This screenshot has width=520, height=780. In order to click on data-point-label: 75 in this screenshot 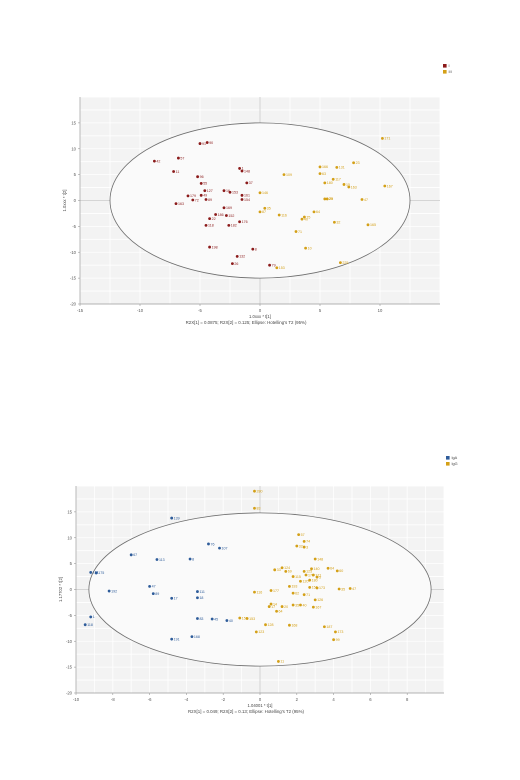, I will do `click(308, 217)`.